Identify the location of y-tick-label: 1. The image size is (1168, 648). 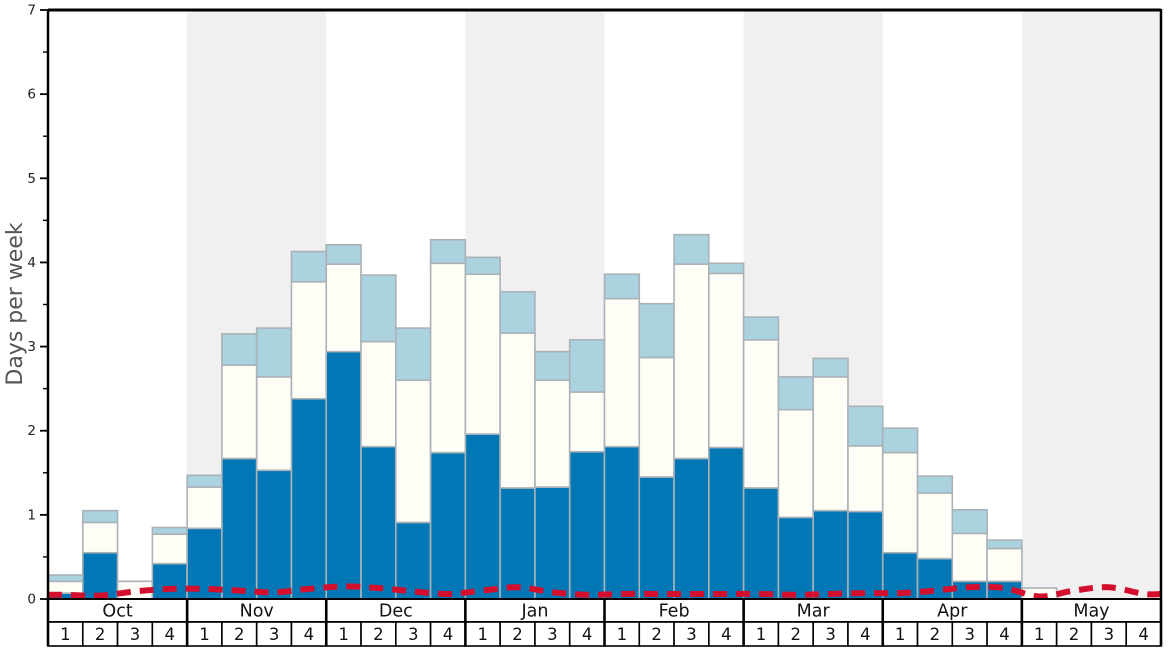
(31, 515).